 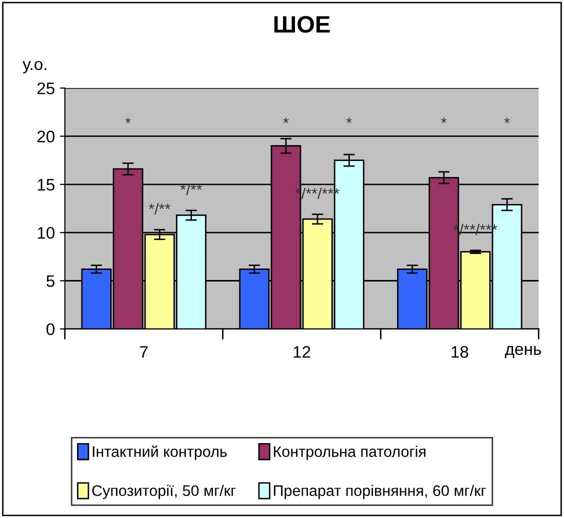 I want to click on y-axis-title: у.о., so click(x=34, y=67).